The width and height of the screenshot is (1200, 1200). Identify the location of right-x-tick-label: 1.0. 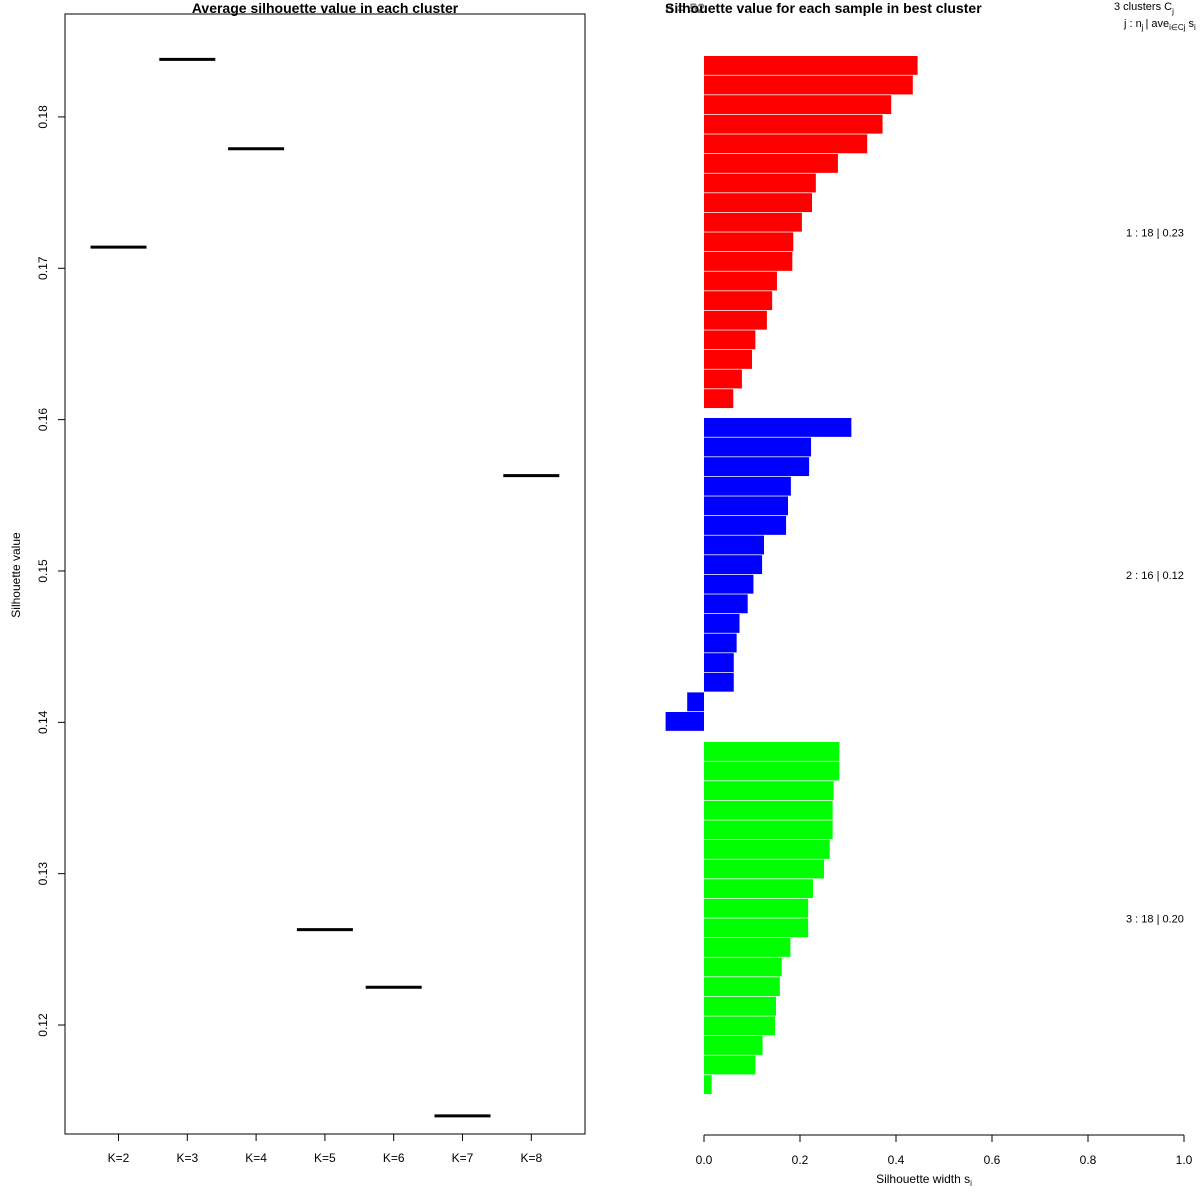
(1184, 1160).